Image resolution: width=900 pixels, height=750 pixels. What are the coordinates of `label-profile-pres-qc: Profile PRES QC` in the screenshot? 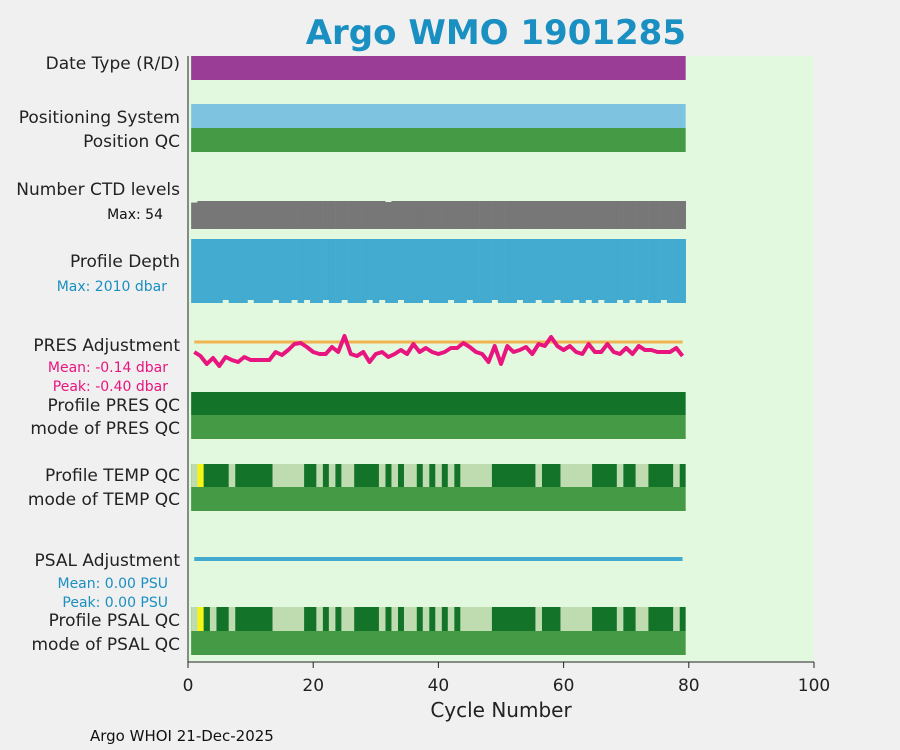 It's located at (113, 406).